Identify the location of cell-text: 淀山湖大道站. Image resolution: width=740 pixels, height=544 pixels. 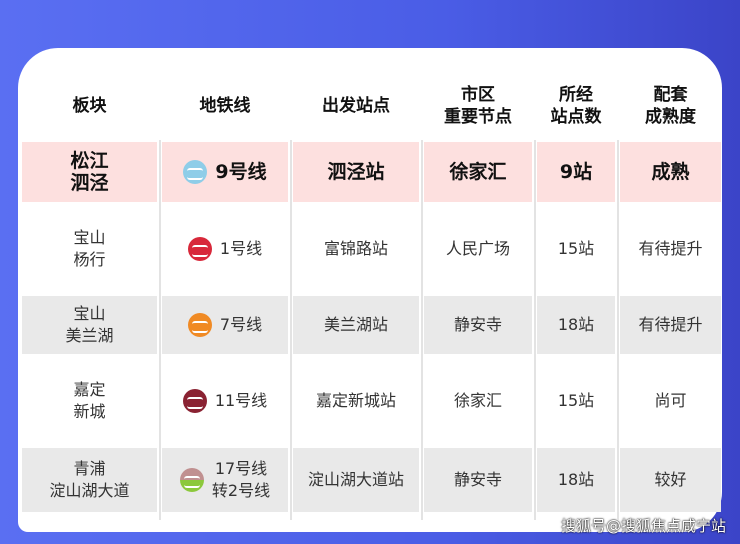
(355, 479).